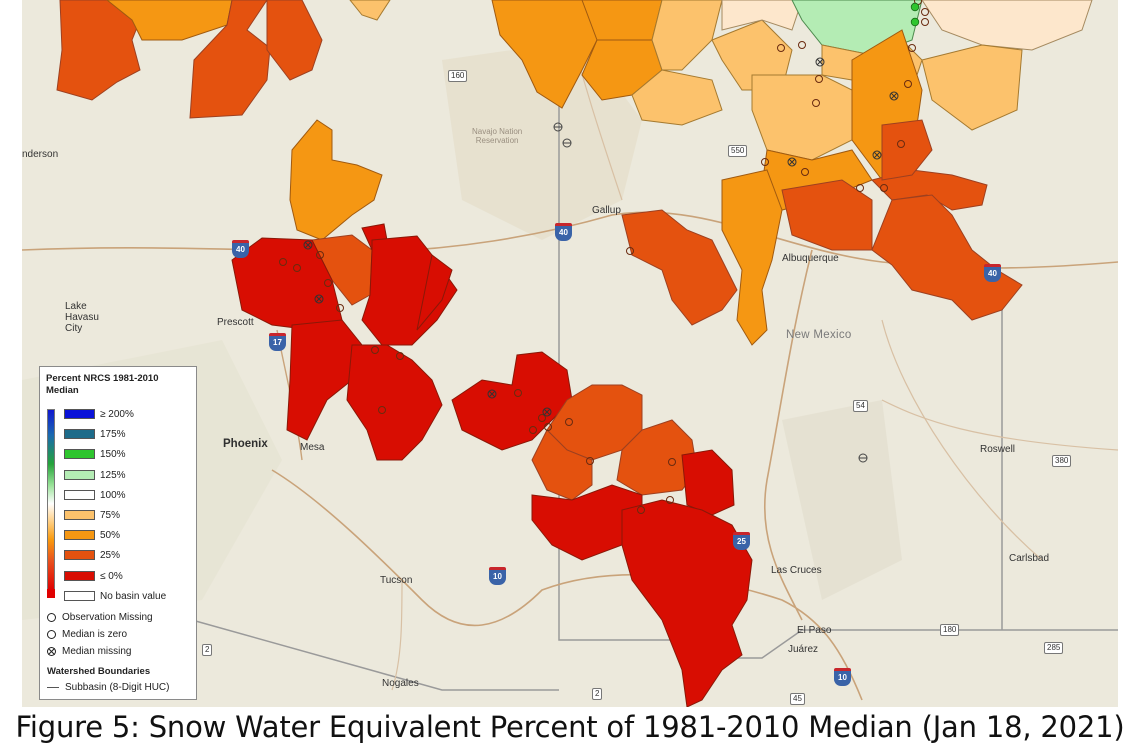 The image size is (1140, 752). What do you see at coordinates (814, 630) in the screenshot?
I see `label-el-paso: El Paso` at bounding box center [814, 630].